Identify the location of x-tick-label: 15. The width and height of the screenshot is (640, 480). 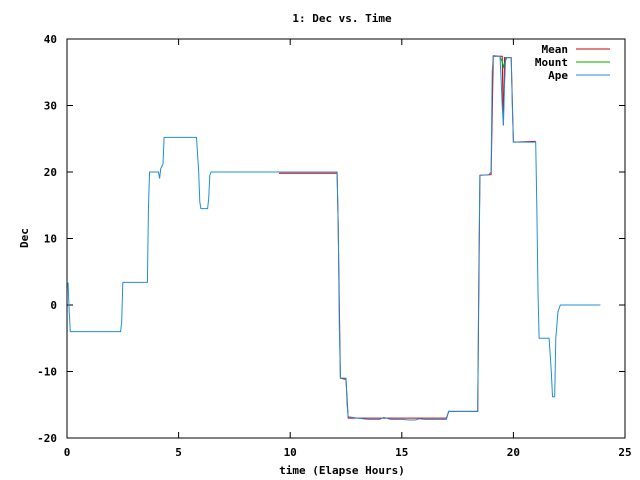
(401, 452).